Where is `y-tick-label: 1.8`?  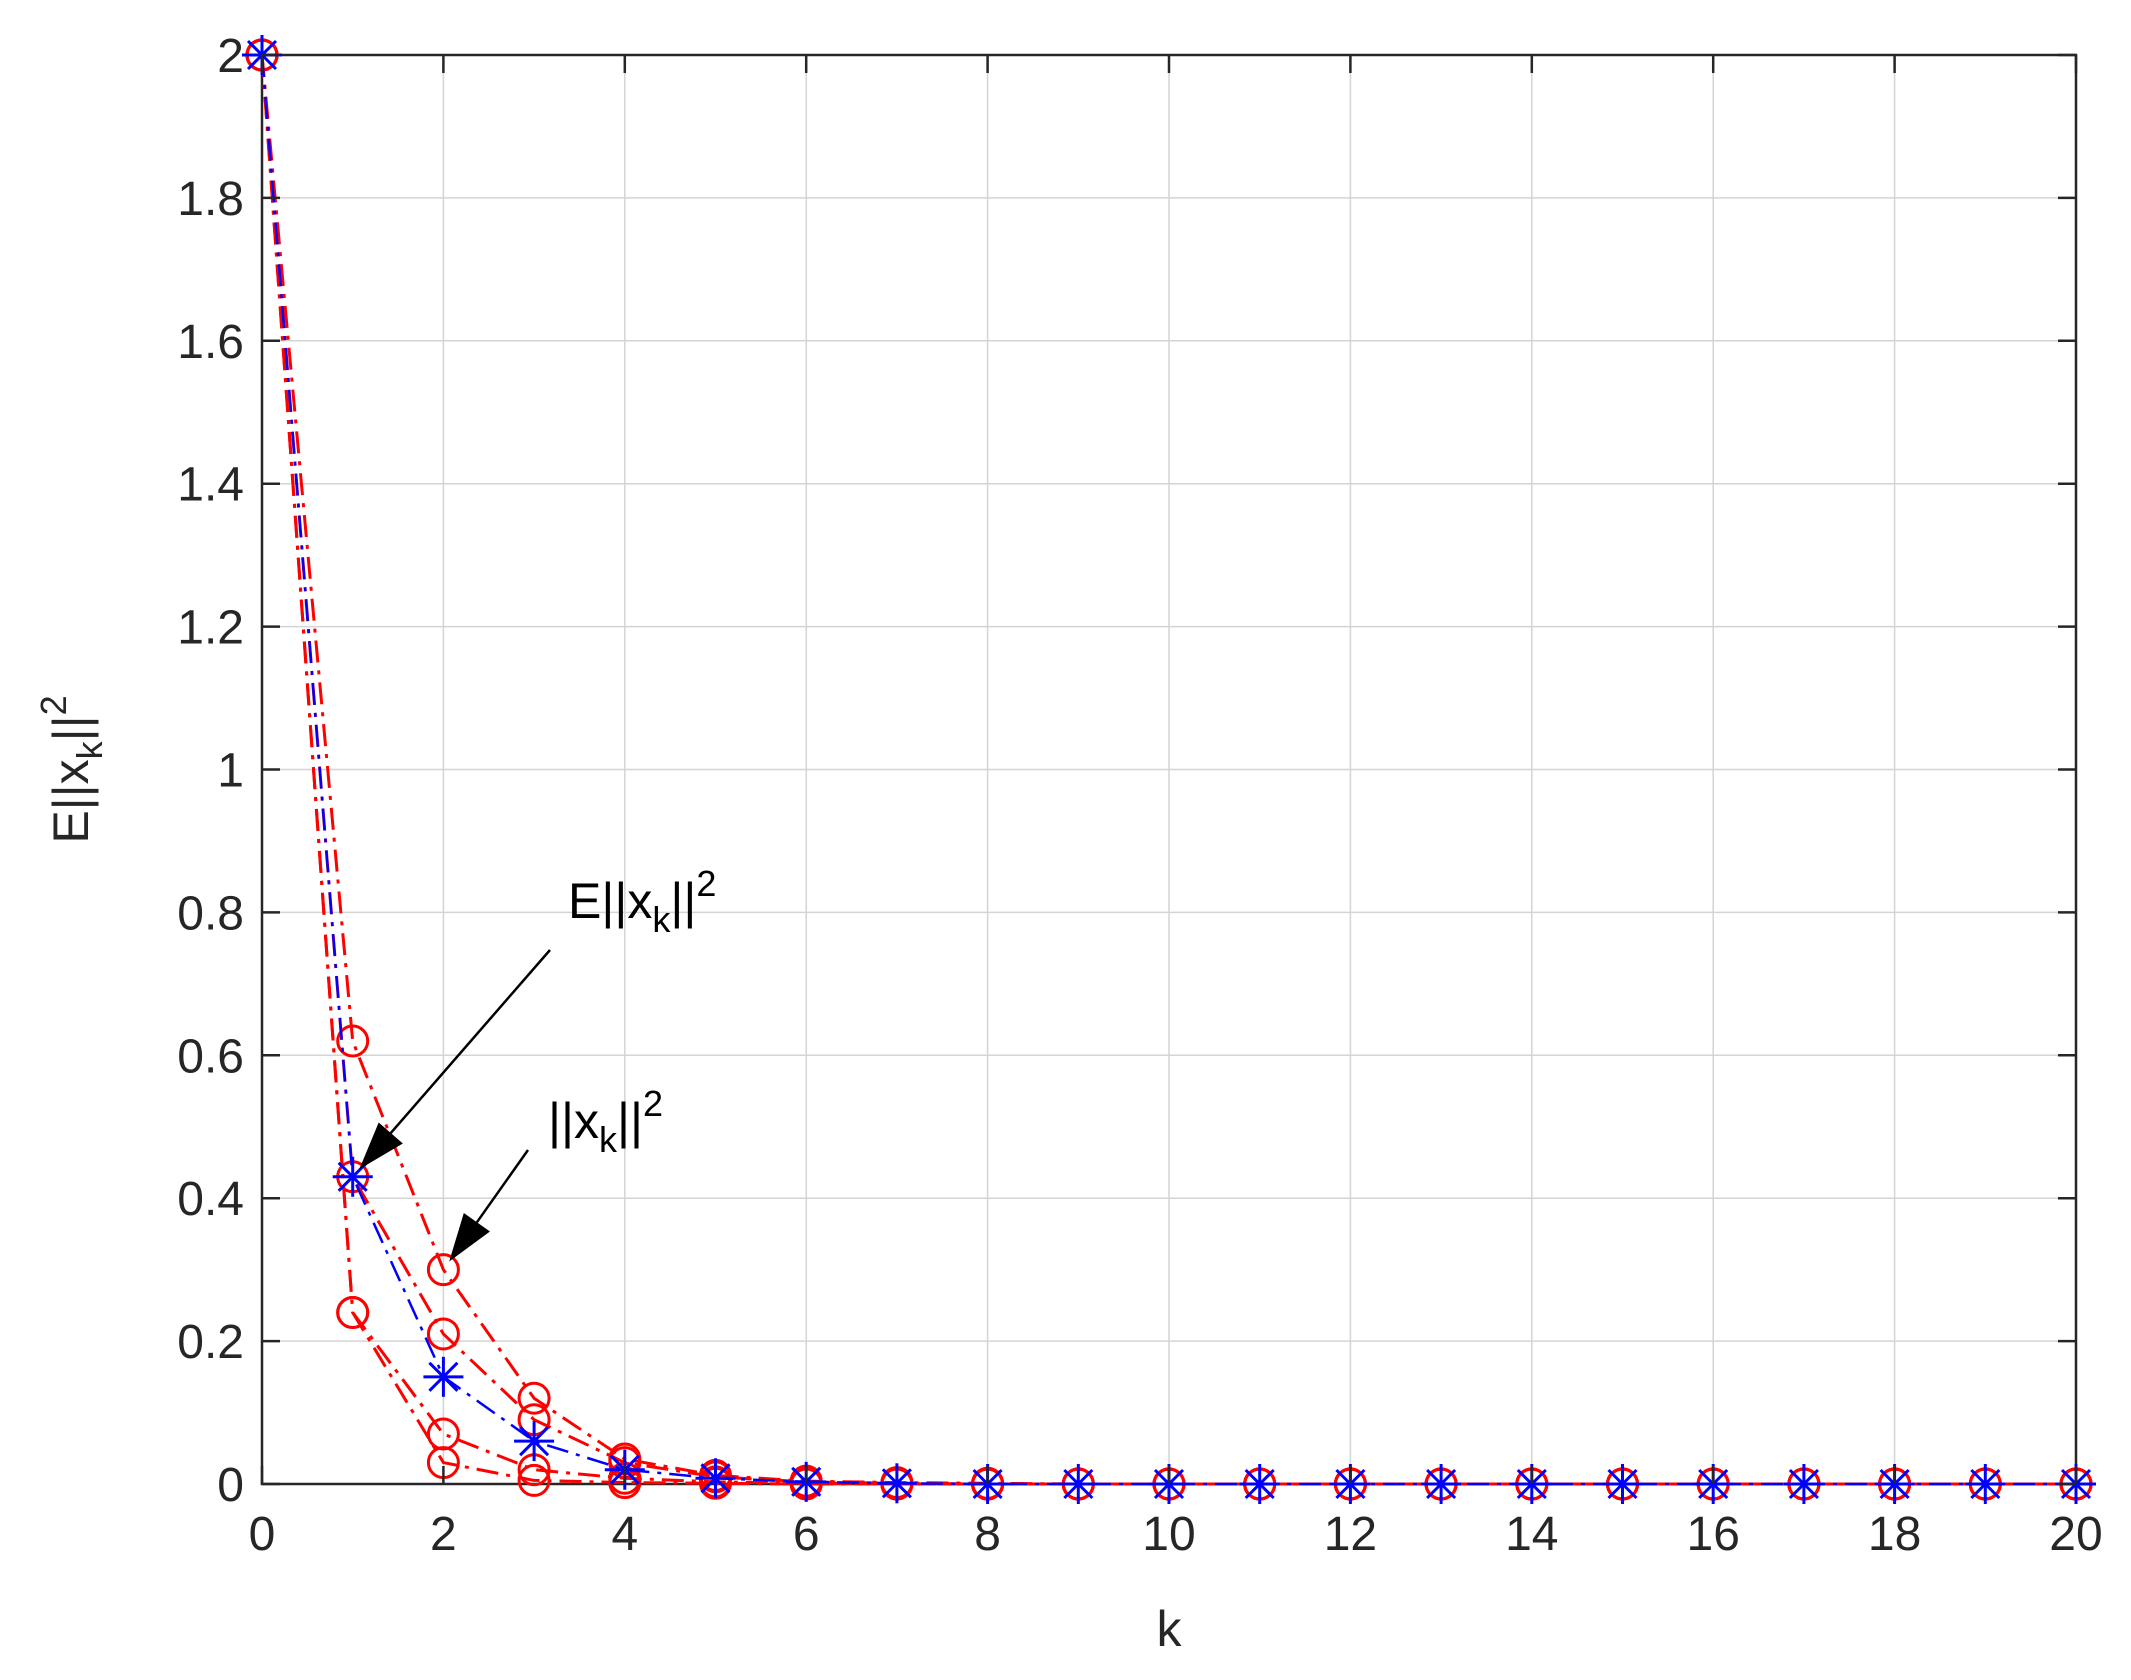
y-tick-label: 1.8 is located at coordinates (210, 199).